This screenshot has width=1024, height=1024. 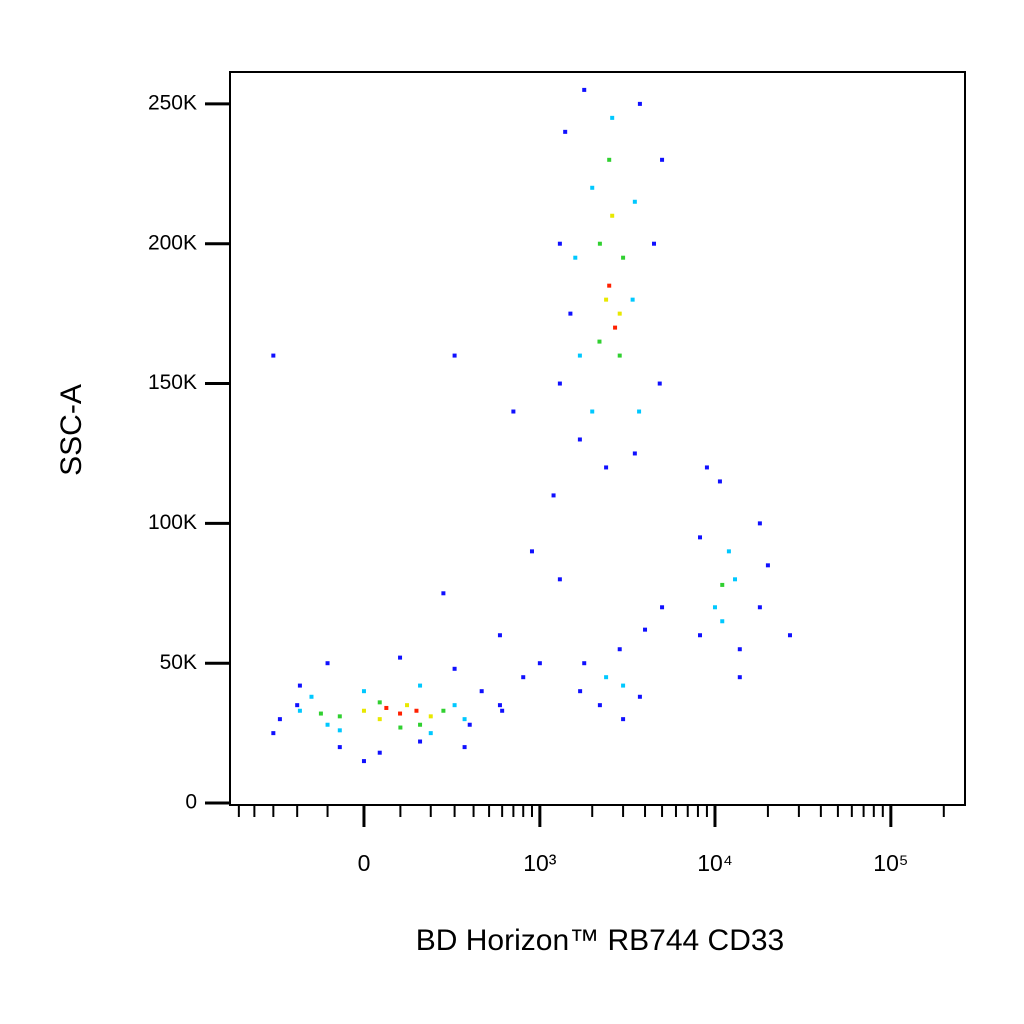 What do you see at coordinates (172, 102) in the screenshot?
I see `y-tick-label: 250K` at bounding box center [172, 102].